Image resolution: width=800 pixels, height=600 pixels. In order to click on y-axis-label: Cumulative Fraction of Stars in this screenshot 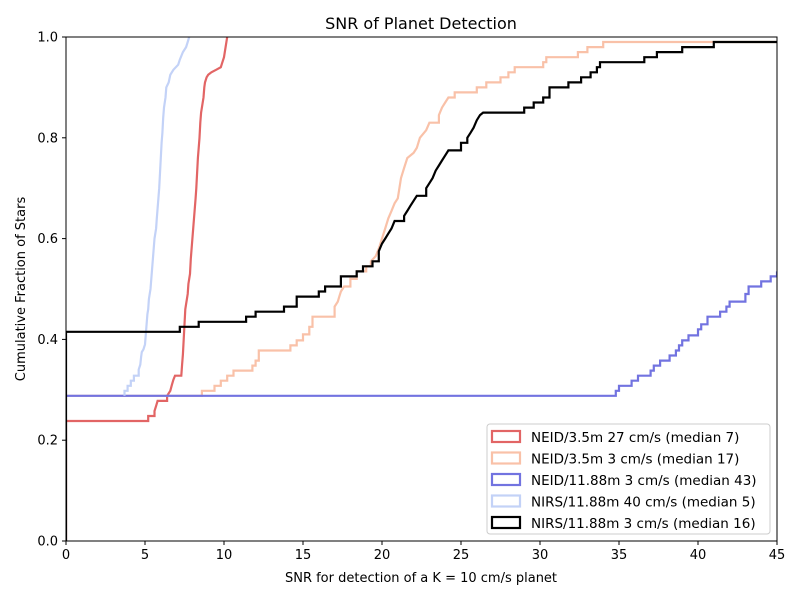, I will do `click(21, 289)`.